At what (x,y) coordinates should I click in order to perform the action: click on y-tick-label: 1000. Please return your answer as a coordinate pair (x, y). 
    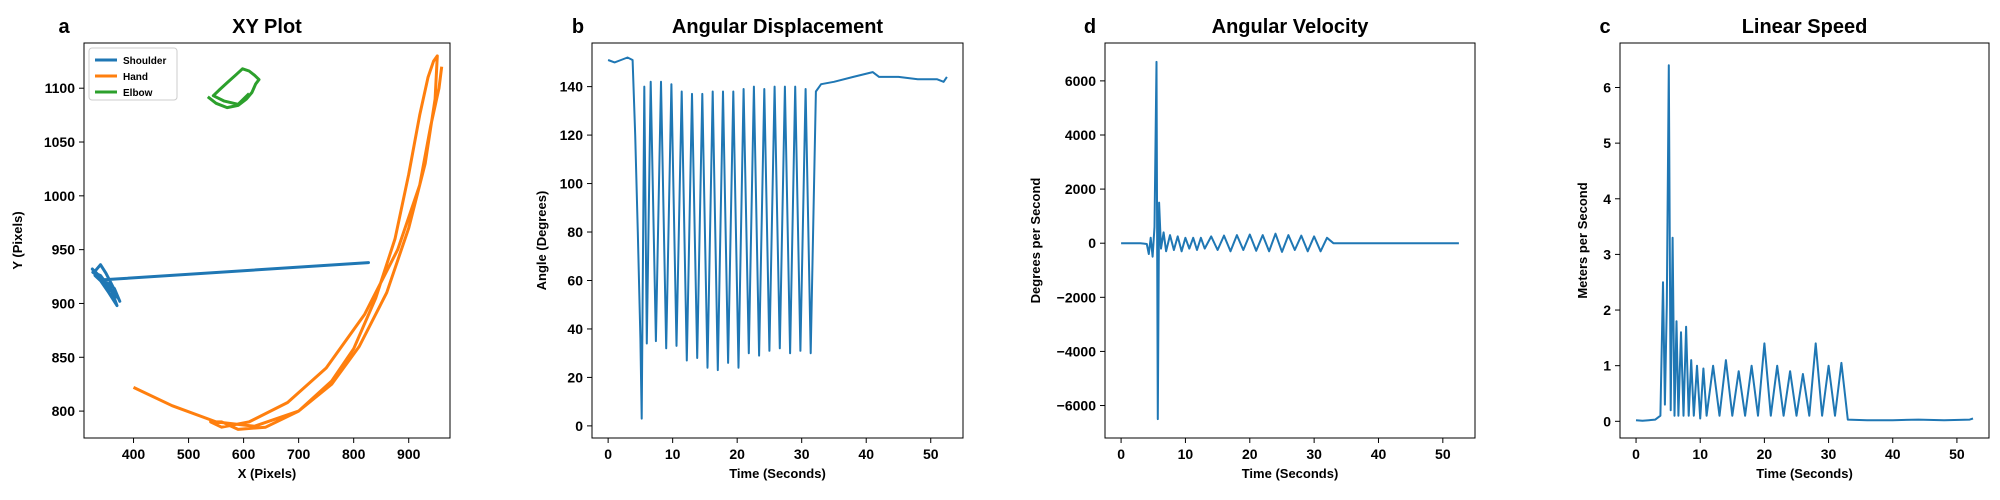
    Looking at the image, I should click on (59, 196).